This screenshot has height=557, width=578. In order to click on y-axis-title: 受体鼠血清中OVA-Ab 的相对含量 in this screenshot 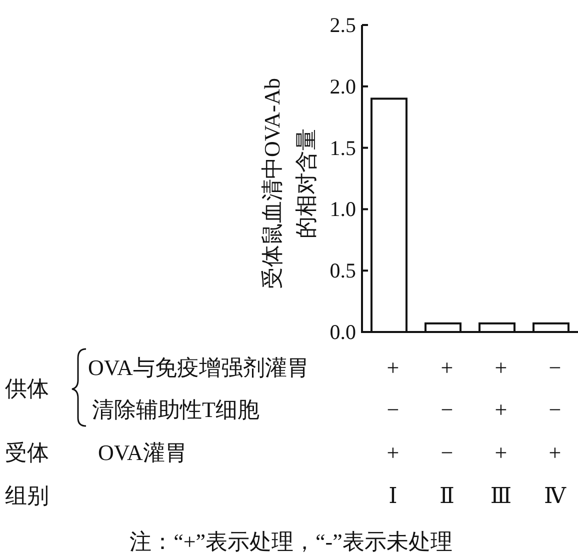, I will do `click(289, 184)`.